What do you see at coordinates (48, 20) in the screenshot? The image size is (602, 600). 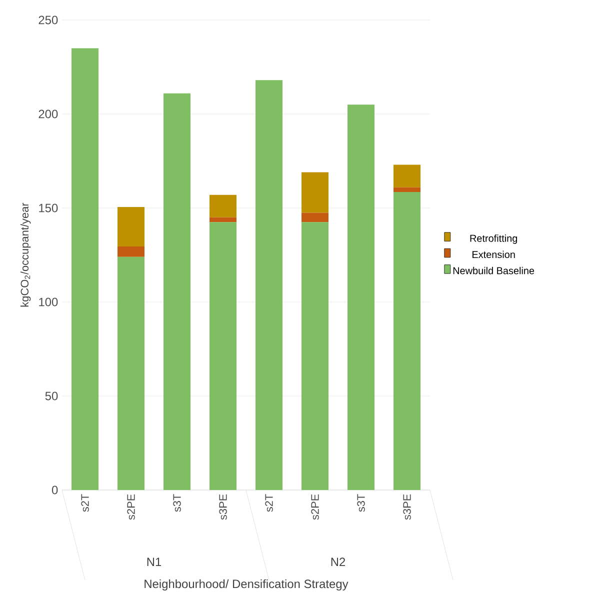 I see `y-tick-label: 250` at bounding box center [48, 20].